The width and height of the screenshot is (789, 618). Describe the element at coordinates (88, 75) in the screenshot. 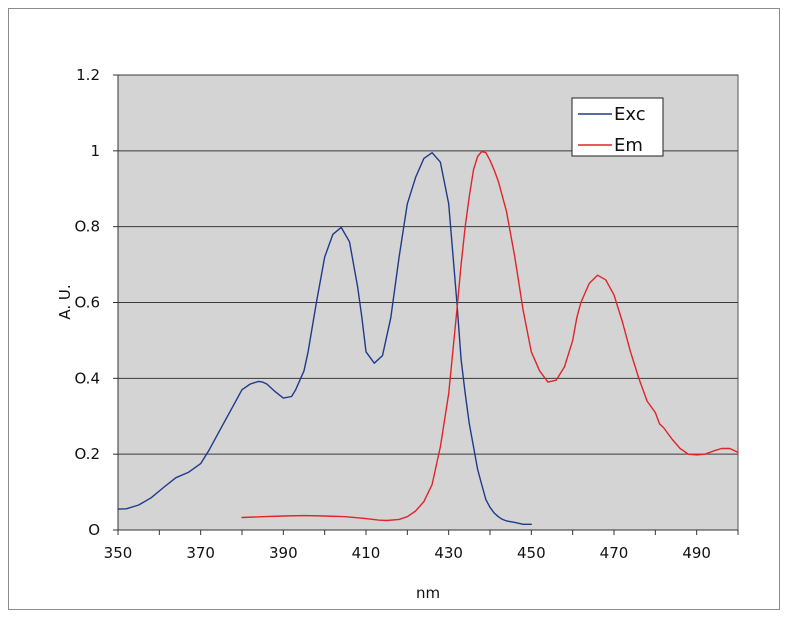

I see `y-tick-label: 1.2` at that location.